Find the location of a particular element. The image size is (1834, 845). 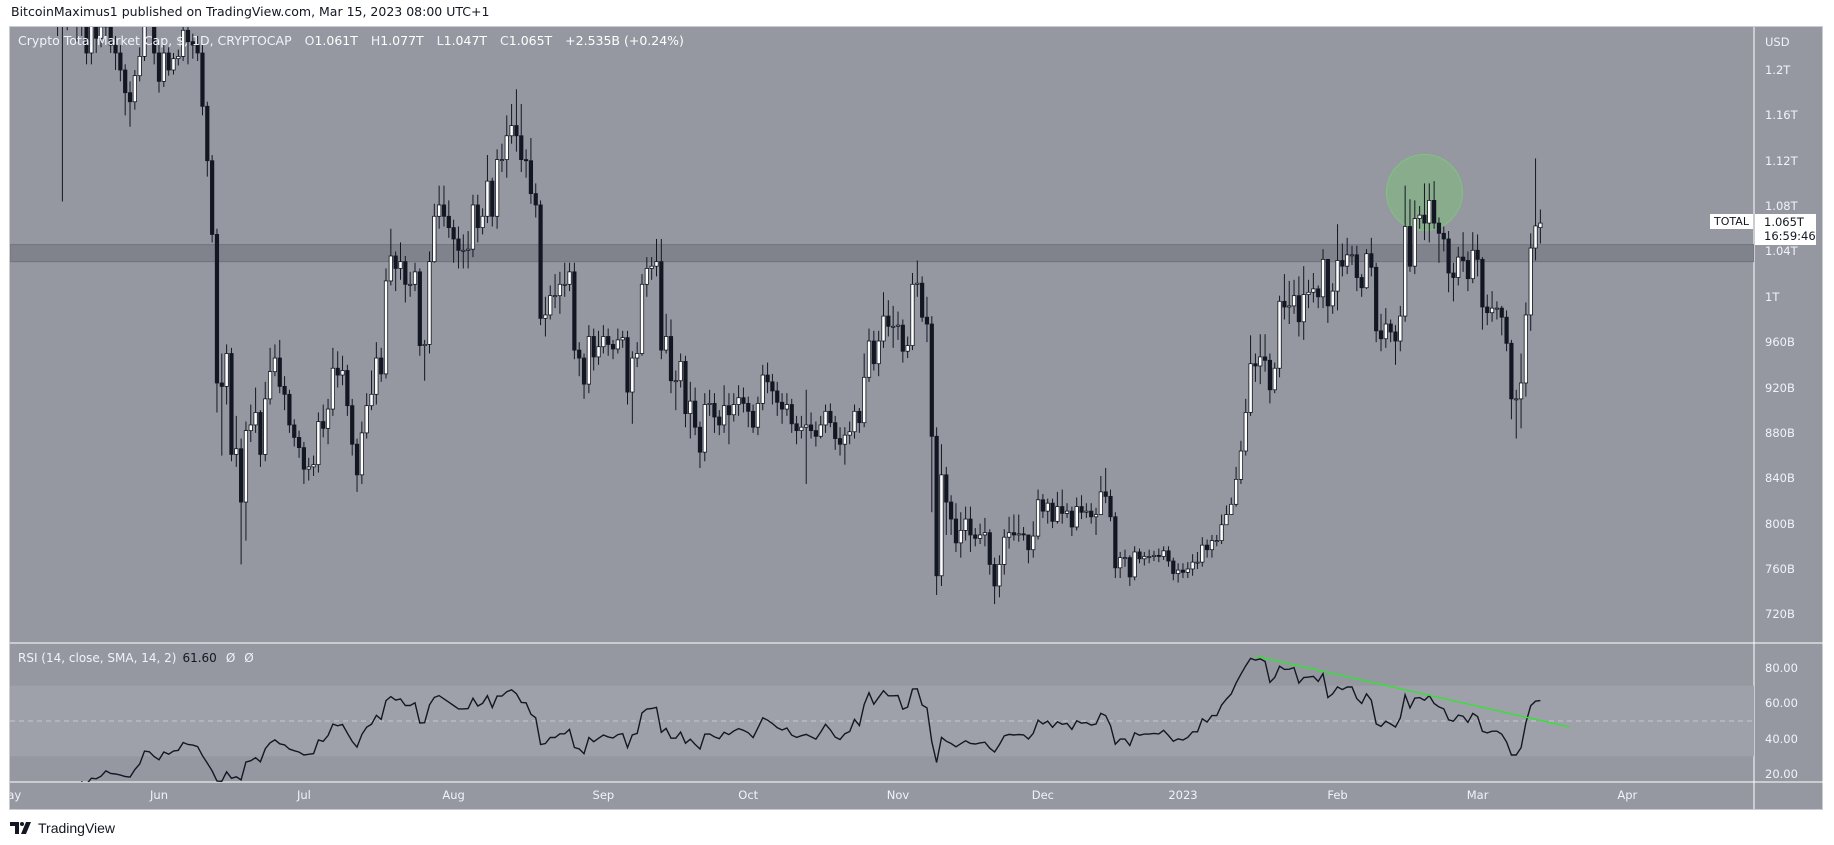

time-tick-label: Nov is located at coordinates (898, 795).